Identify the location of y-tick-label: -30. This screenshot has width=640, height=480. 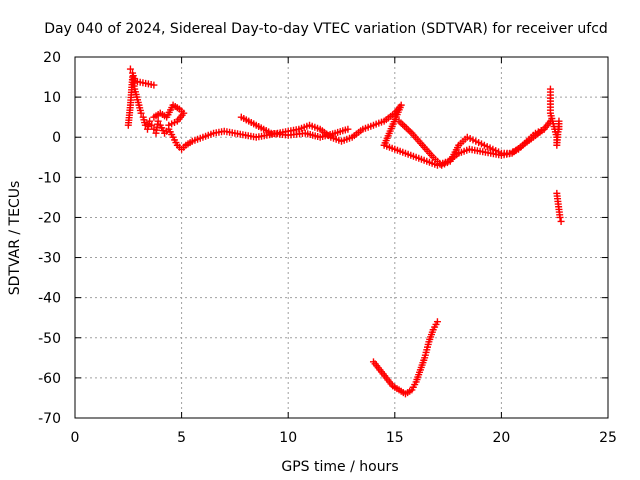
(49, 259).